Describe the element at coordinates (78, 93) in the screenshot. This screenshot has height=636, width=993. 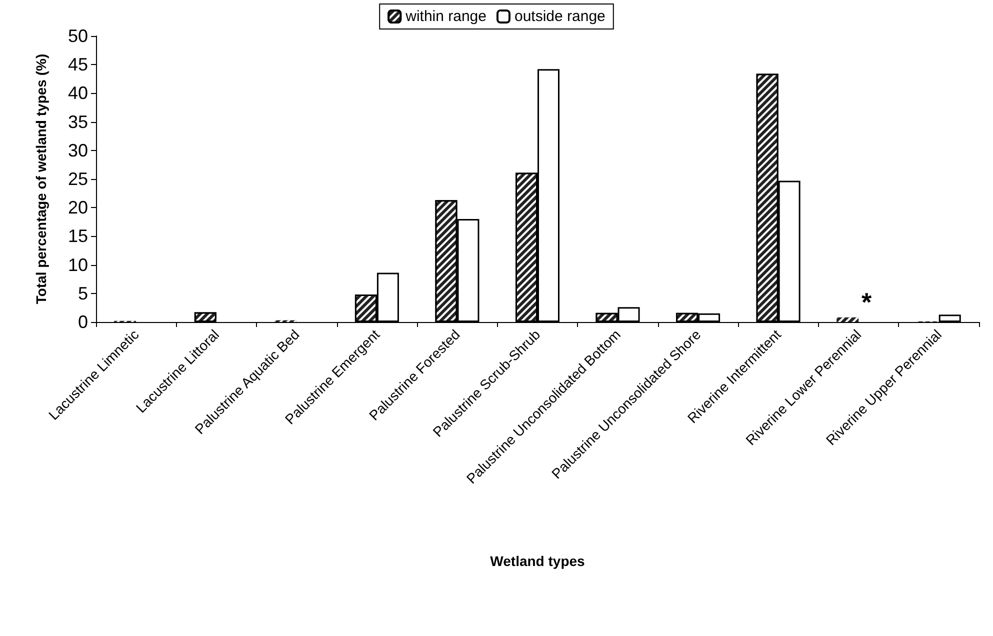
I see `y-tick-label: 40` at that location.